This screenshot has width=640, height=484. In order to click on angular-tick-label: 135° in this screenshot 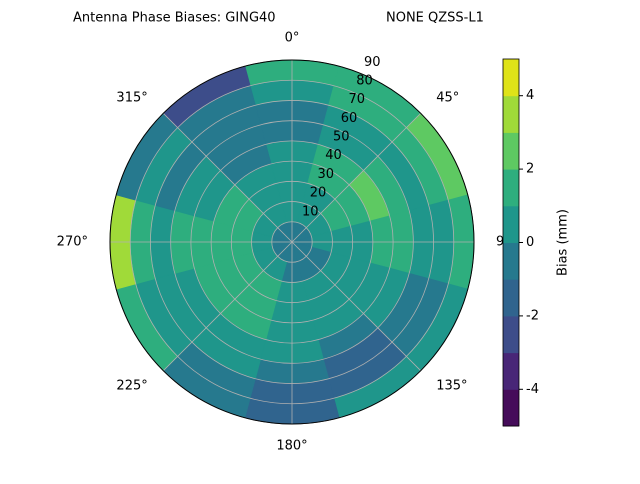, I will do `click(451, 386)`.